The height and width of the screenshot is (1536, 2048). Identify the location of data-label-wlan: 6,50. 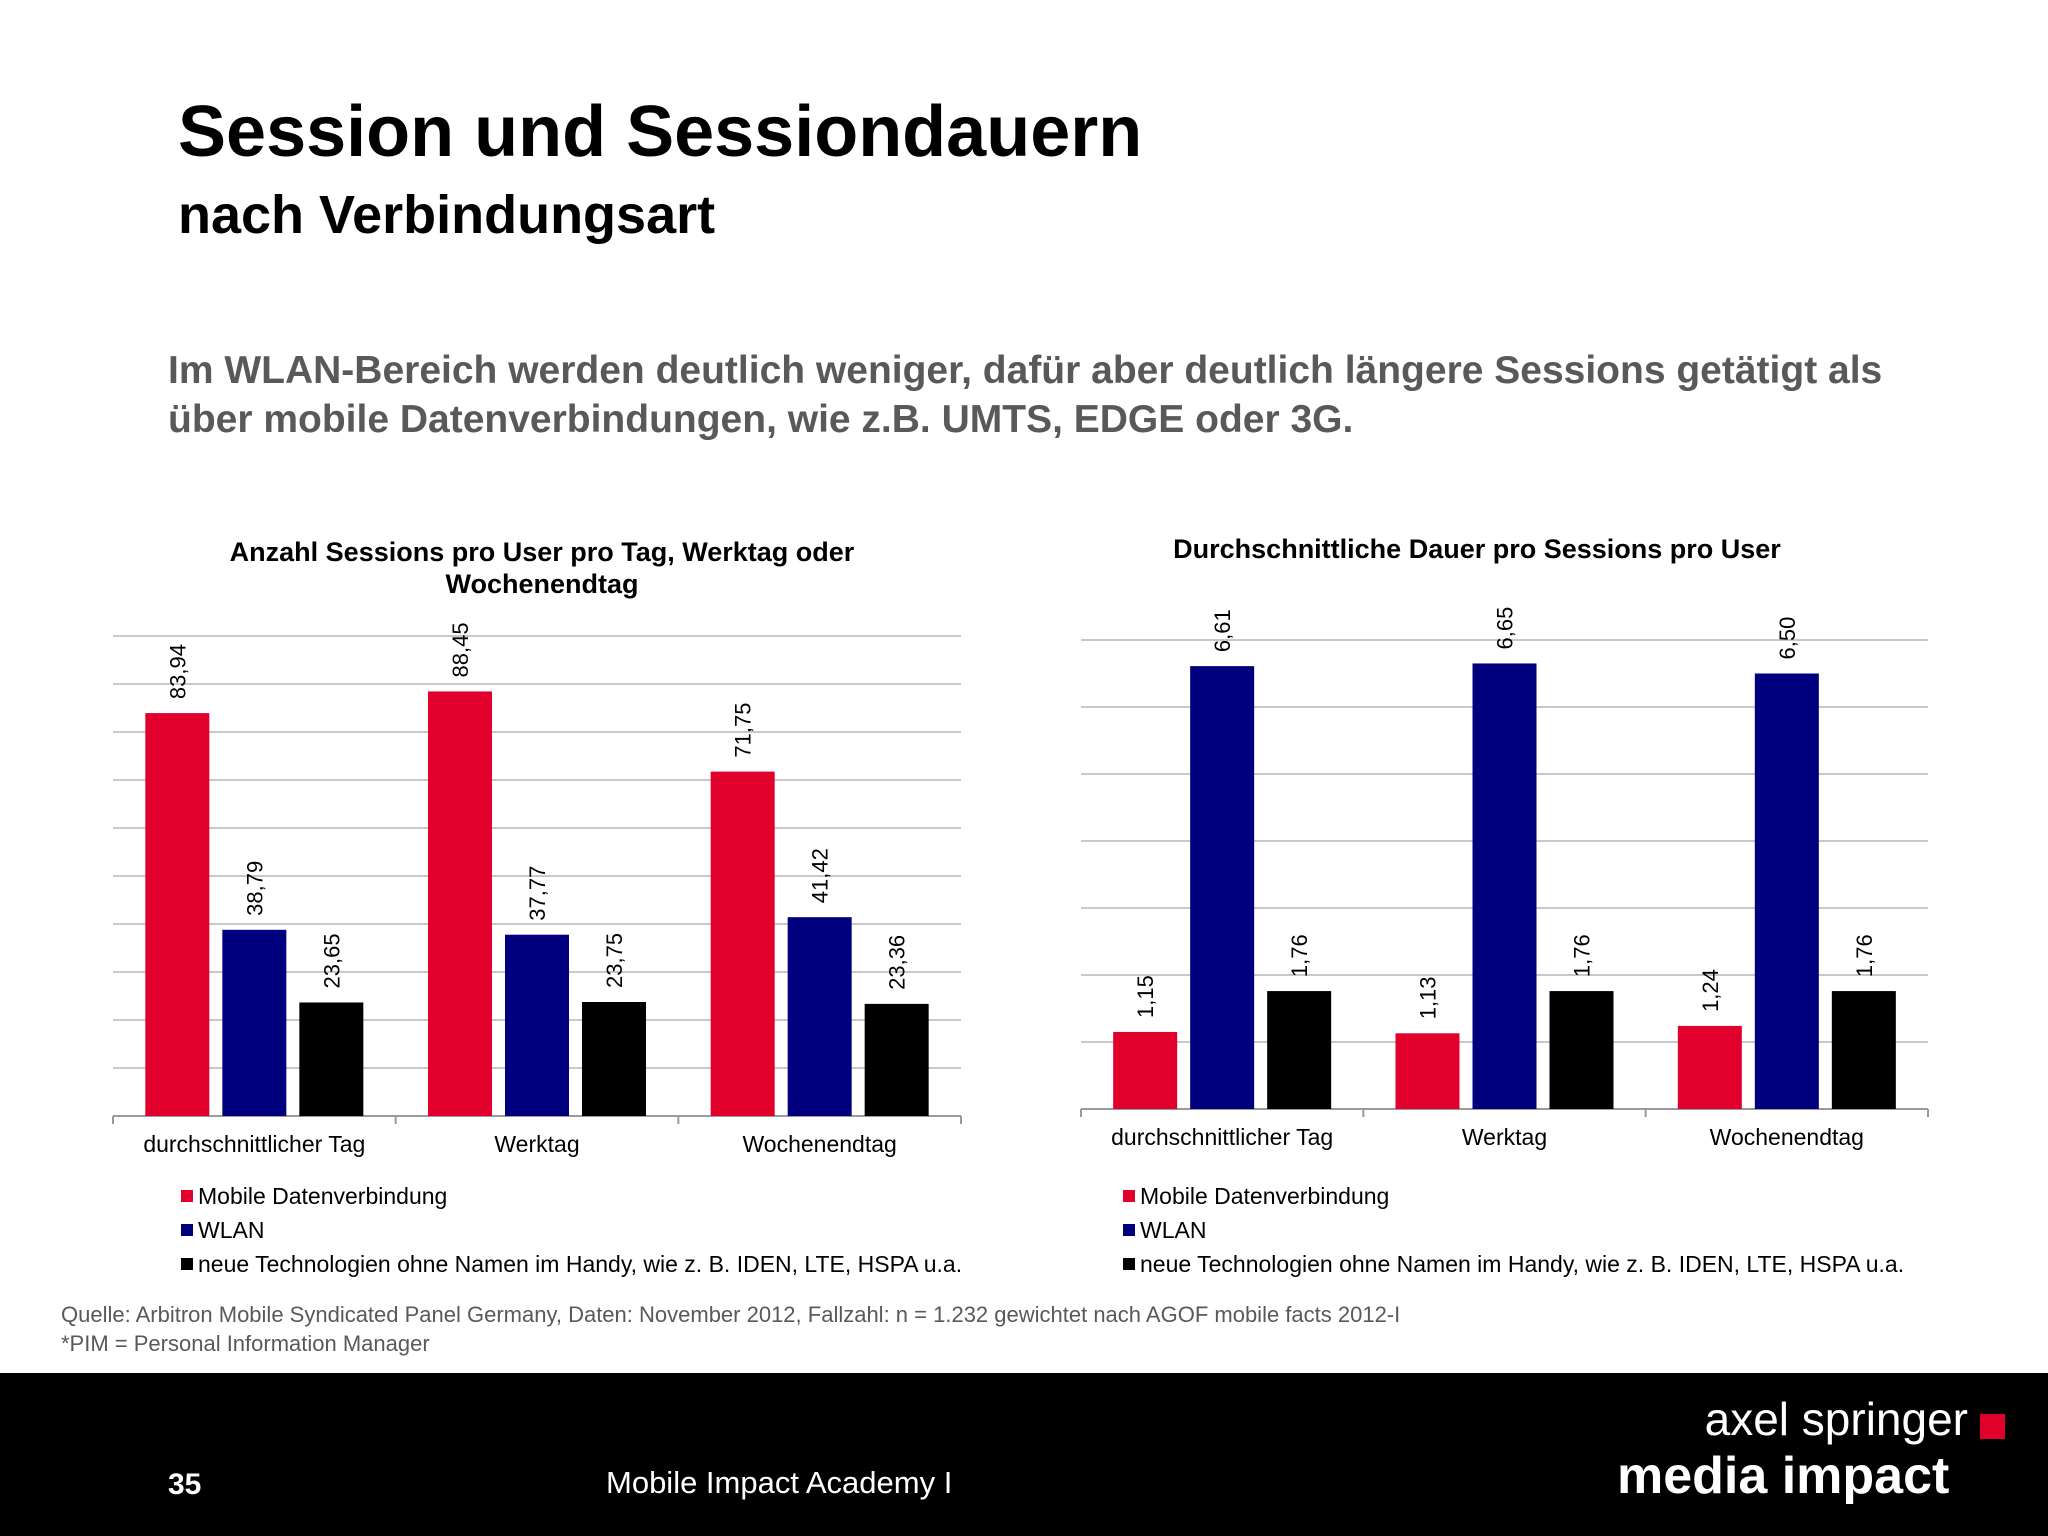
(1787, 638).